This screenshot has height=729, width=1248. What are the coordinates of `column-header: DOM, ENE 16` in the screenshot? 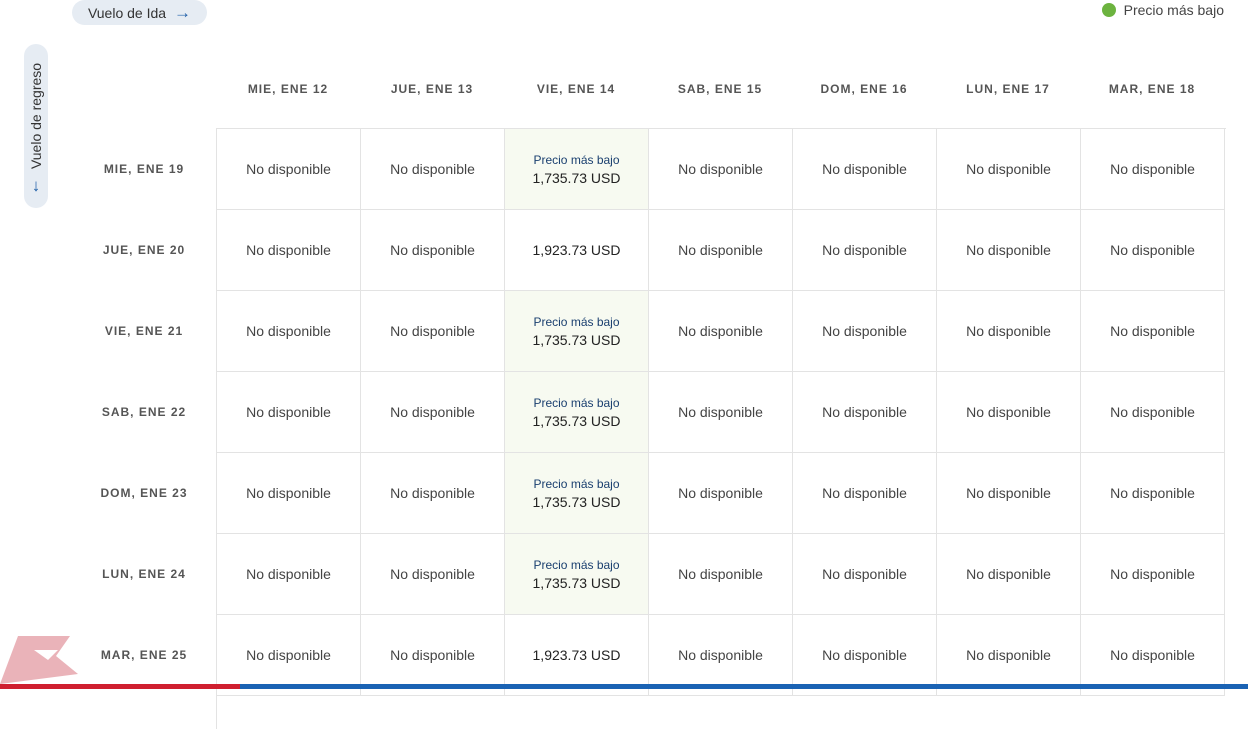 It's located at (864, 89).